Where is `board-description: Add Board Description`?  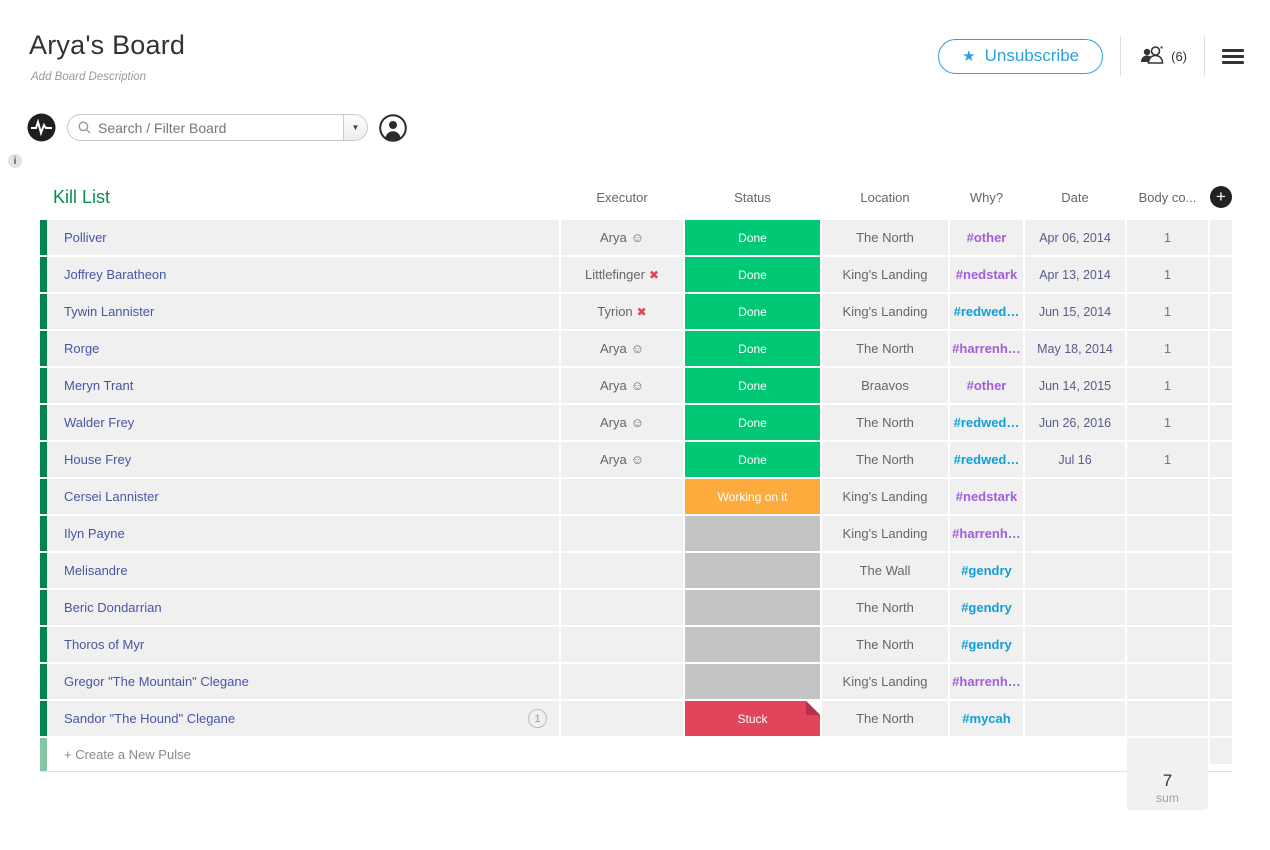 board-description: Add Board Description is located at coordinates (89, 77).